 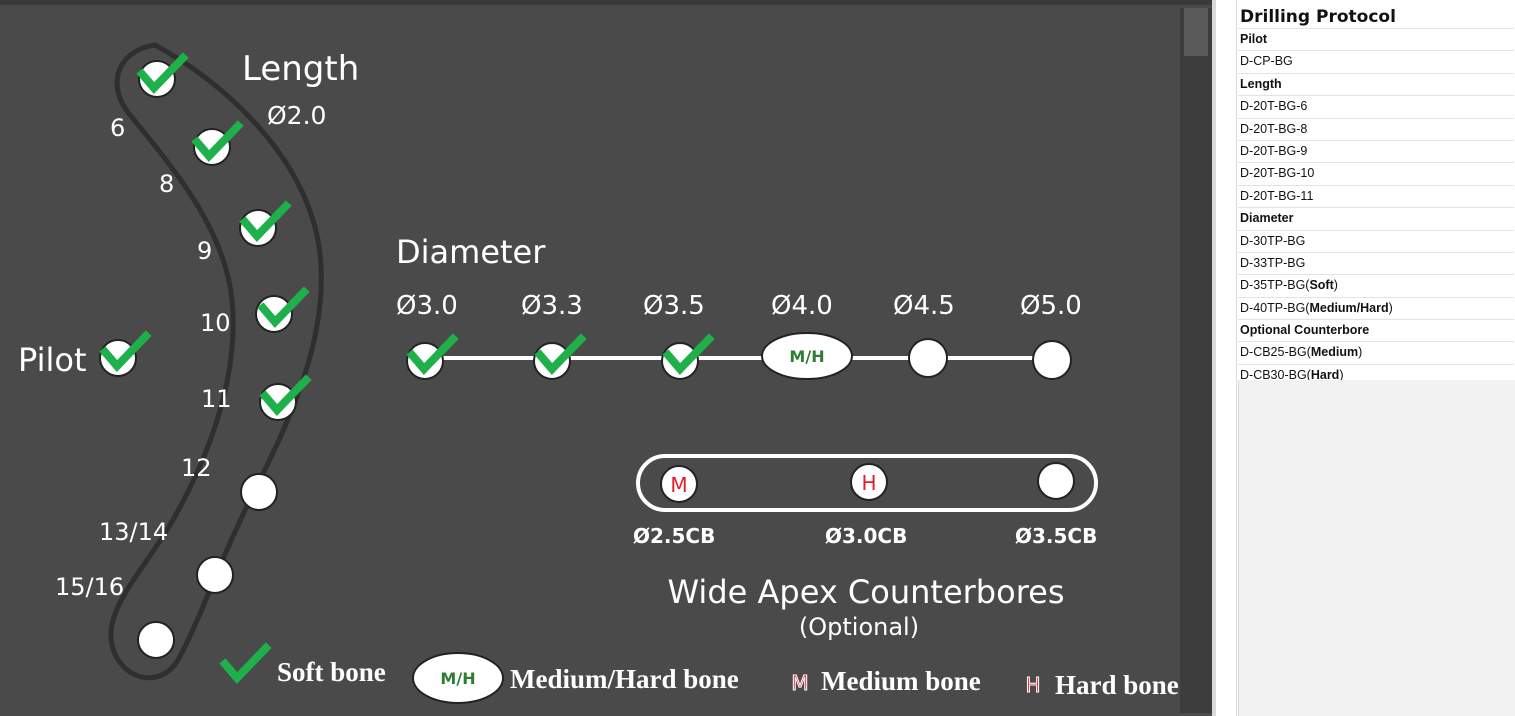 What do you see at coordinates (1376, 353) in the screenshot?
I see `protocol-row: D-CB25-BG(Medium)` at bounding box center [1376, 353].